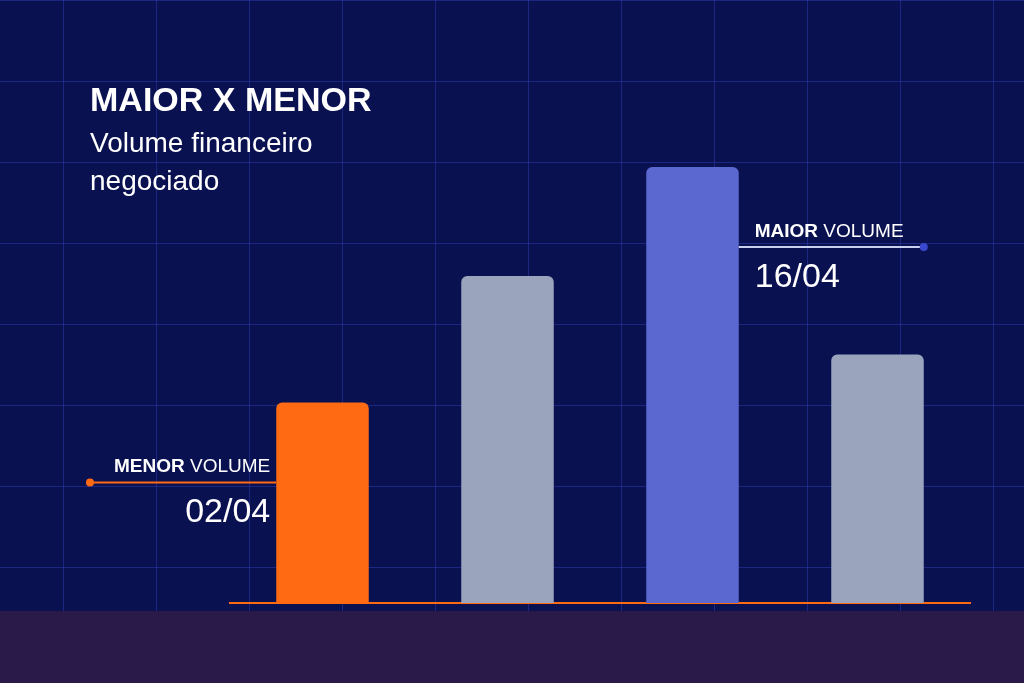  What do you see at coordinates (202, 162) in the screenshot?
I see `chart-subtitle: Volume financeiro negociado` at bounding box center [202, 162].